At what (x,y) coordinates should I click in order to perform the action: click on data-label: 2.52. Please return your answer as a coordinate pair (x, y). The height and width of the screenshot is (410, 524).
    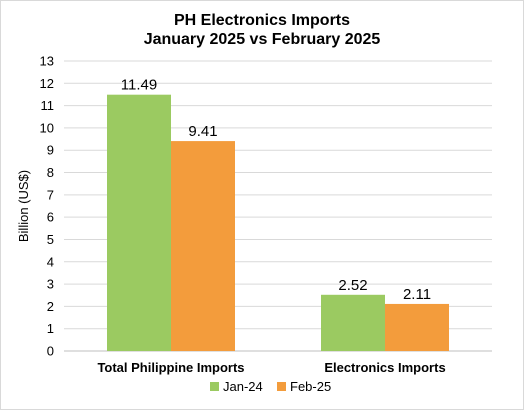
    Looking at the image, I should click on (352, 285).